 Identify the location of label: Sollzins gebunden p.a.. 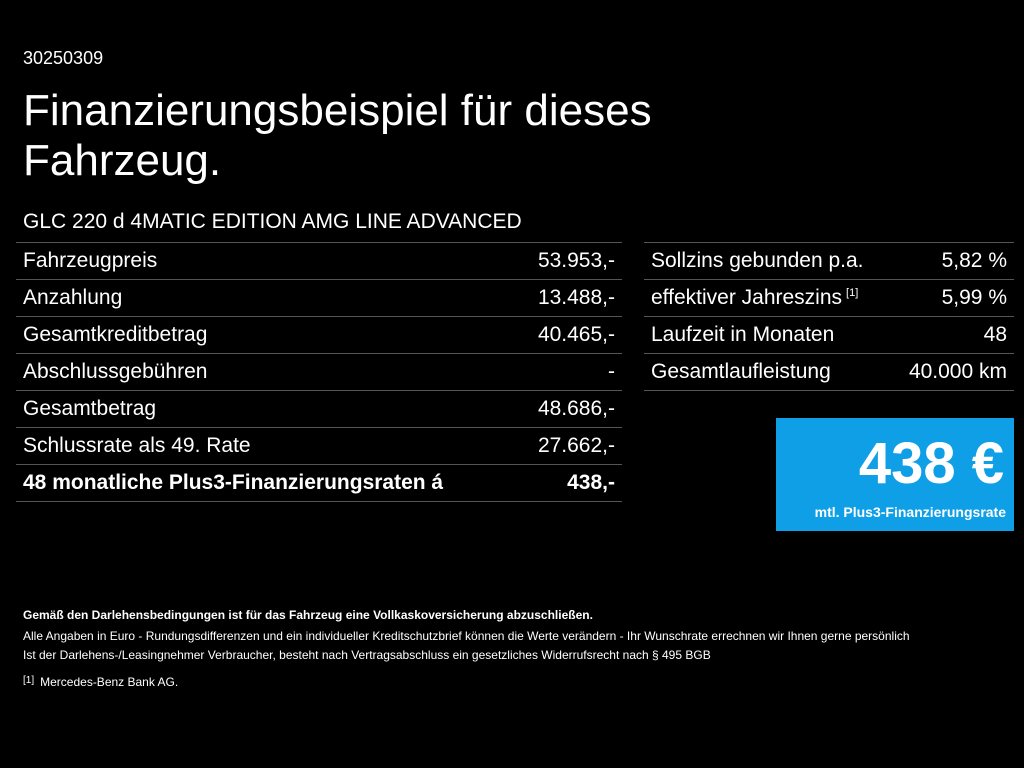
(768, 261).